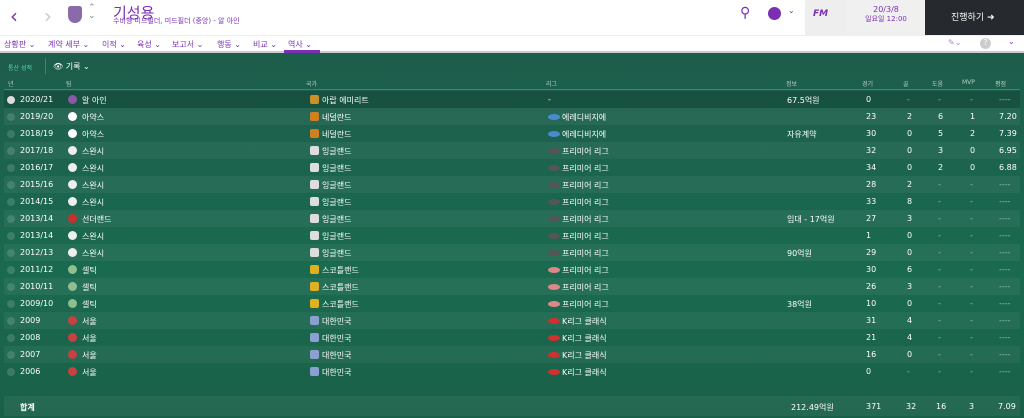 This screenshot has height=418, width=1024. What do you see at coordinates (69, 44) in the screenshot?
I see `nav-tab-1: 계약 세부 ⌄` at bounding box center [69, 44].